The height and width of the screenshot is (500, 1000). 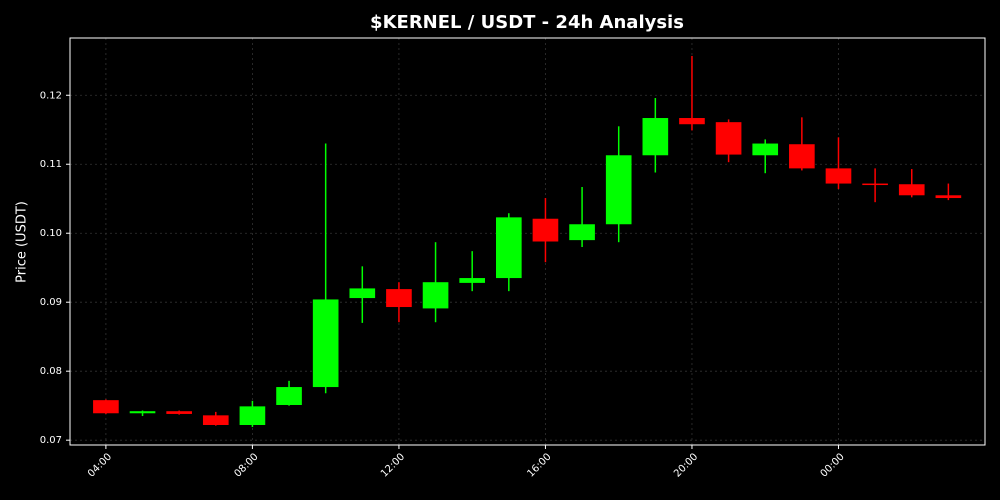 I want to click on y-tick-label: 0.11, so click(x=51, y=164).